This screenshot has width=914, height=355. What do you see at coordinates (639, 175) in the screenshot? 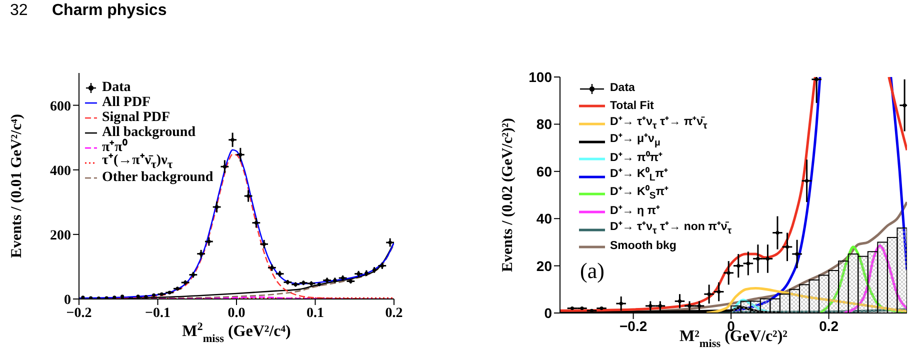
I see `legend-label: D⁺→ K⁰$_{L}$π⁺` at bounding box center [639, 175].